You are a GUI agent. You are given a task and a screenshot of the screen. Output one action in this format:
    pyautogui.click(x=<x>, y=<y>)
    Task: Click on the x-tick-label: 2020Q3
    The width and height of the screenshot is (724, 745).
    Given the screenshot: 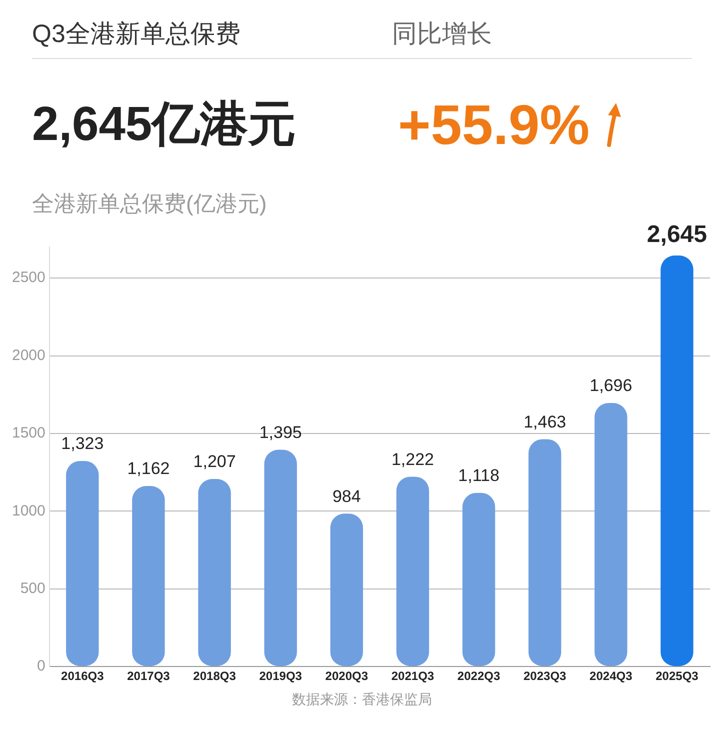 What is the action you would take?
    pyautogui.click(x=346, y=676)
    